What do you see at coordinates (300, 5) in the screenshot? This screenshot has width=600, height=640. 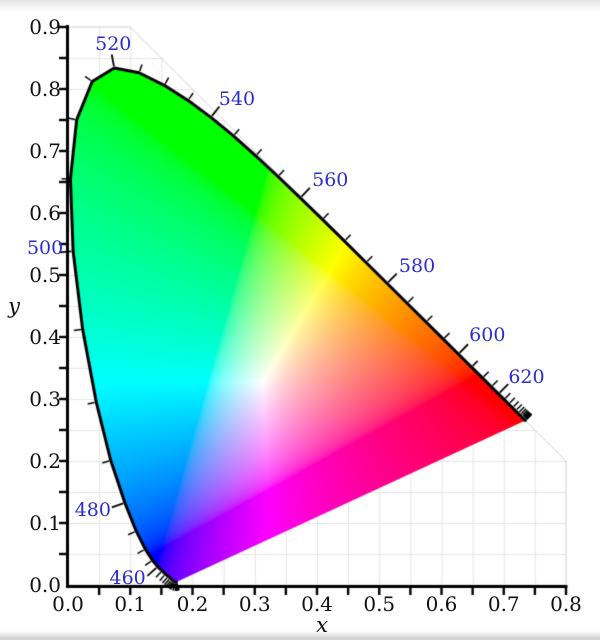 I see `top-edge-shade` at bounding box center [300, 5].